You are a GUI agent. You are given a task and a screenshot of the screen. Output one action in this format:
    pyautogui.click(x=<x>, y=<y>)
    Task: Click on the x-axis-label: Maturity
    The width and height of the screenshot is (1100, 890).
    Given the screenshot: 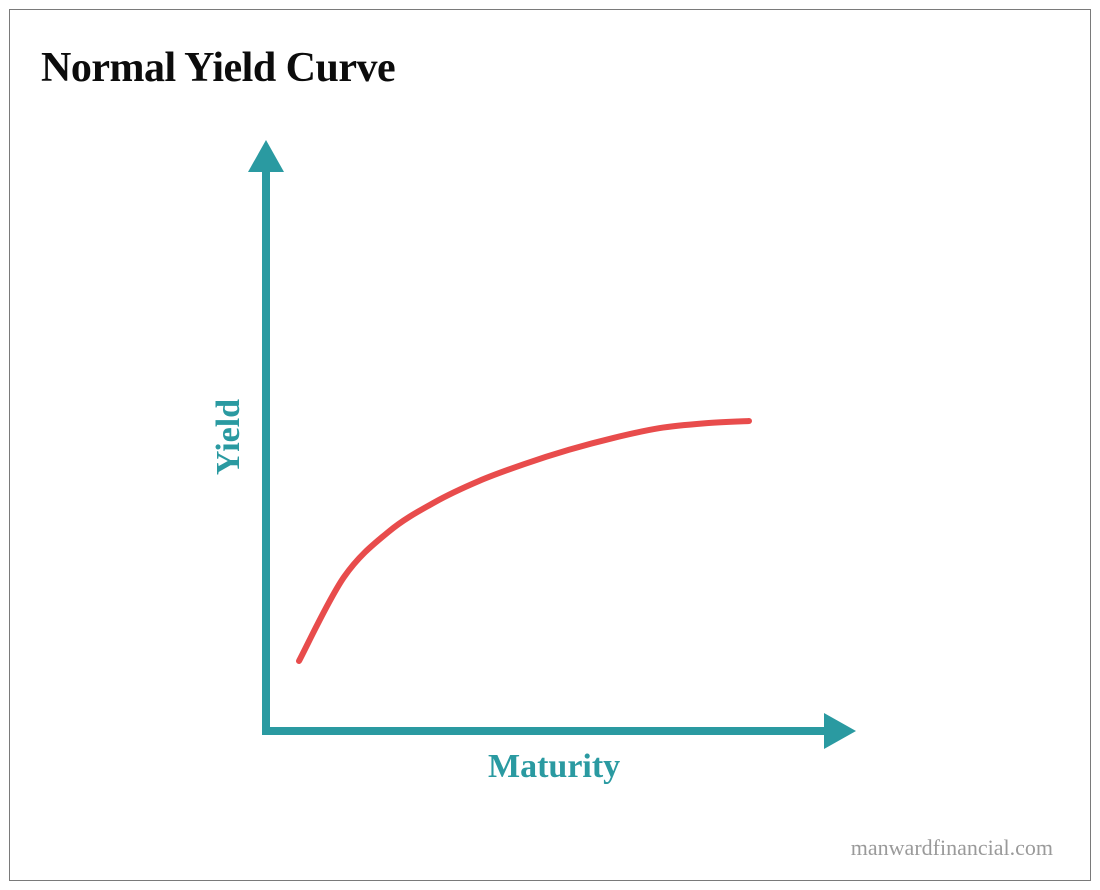 What is the action you would take?
    pyautogui.click(x=554, y=766)
    